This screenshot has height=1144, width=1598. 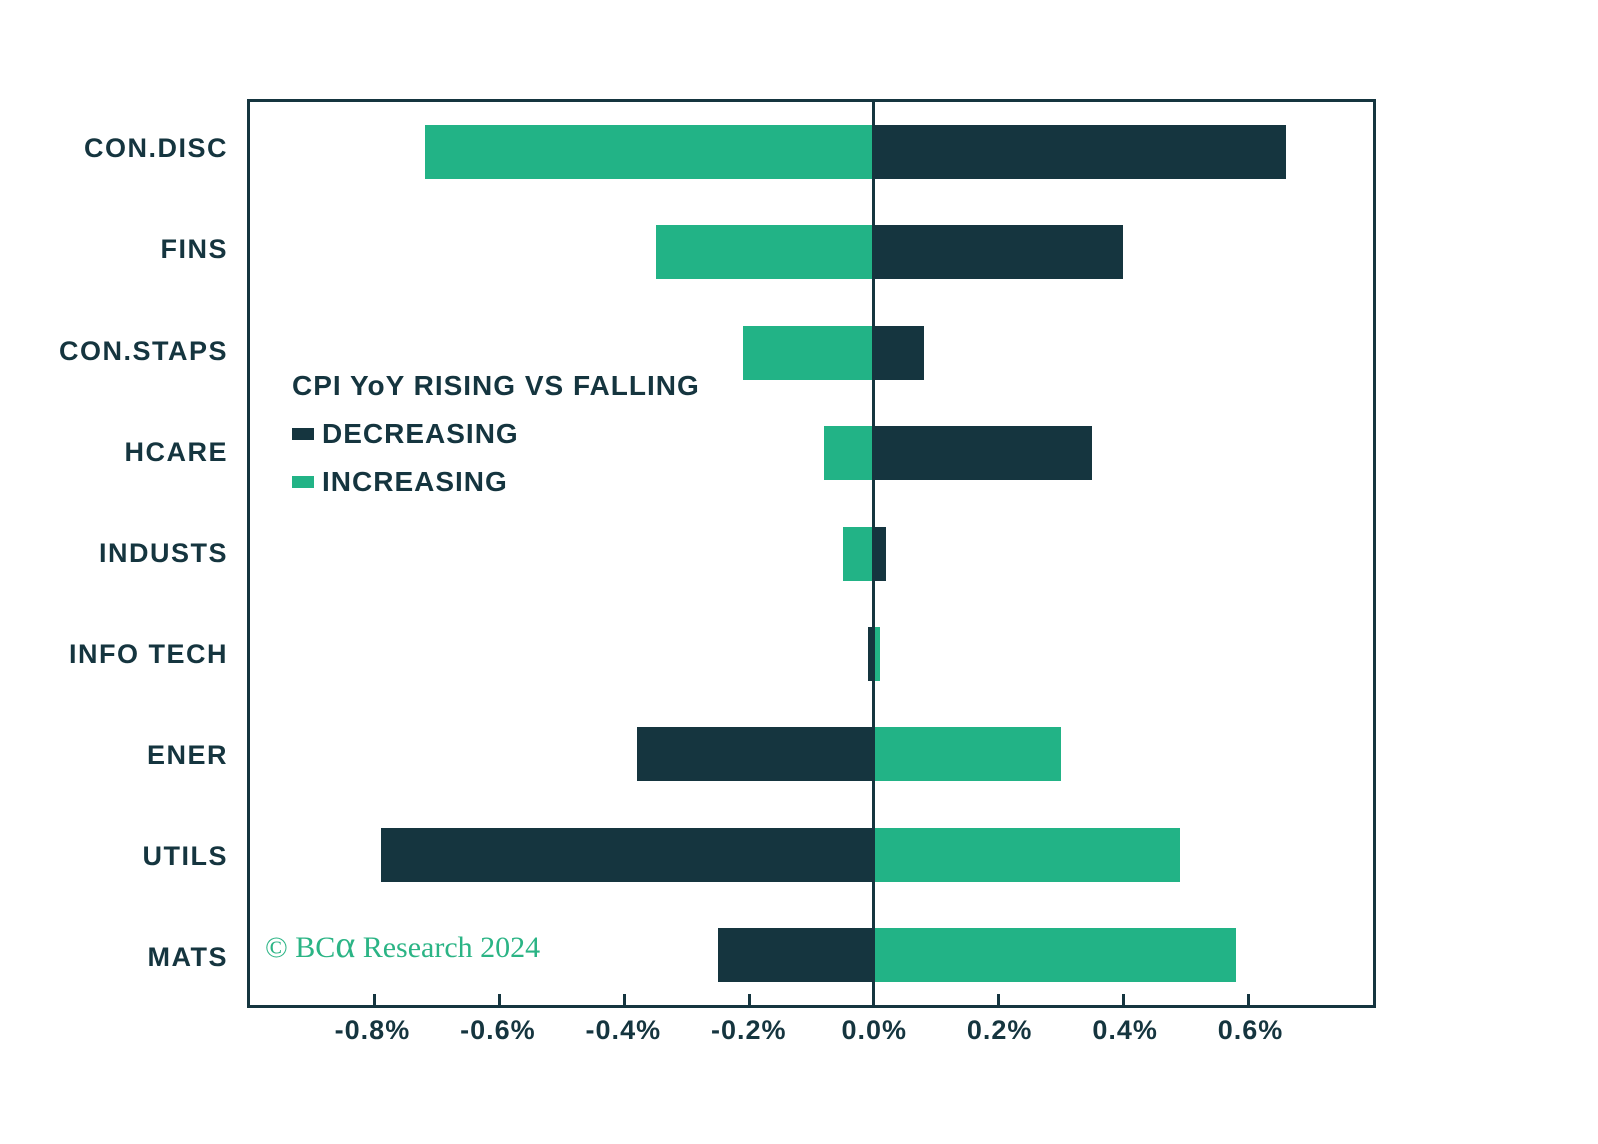 I want to click on x-tick-label: 0.2%, so click(x=999, y=1030).